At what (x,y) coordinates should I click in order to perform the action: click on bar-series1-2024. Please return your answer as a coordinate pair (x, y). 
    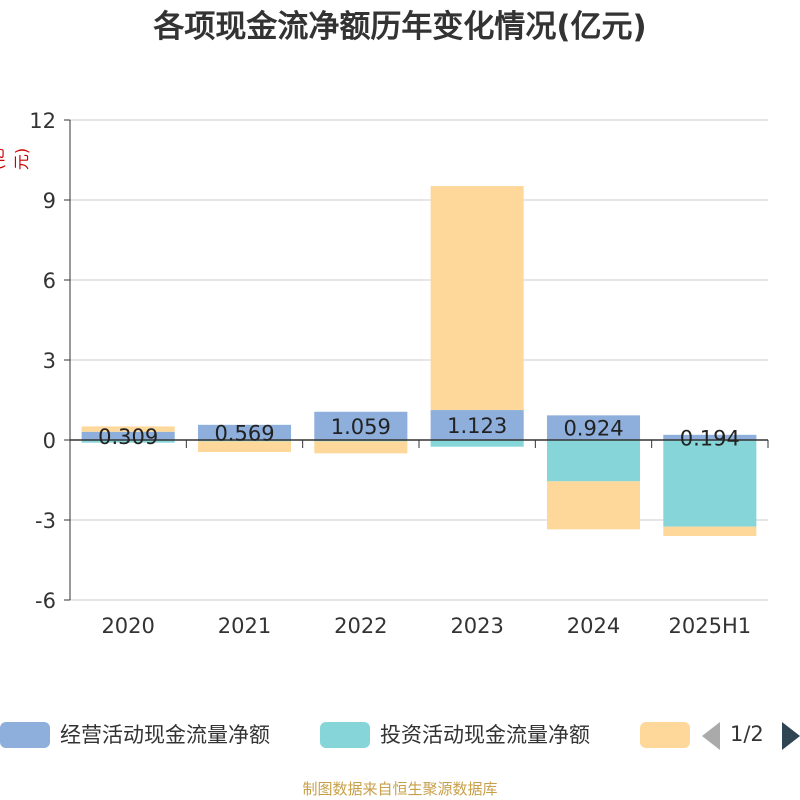
    Looking at the image, I should click on (593, 427).